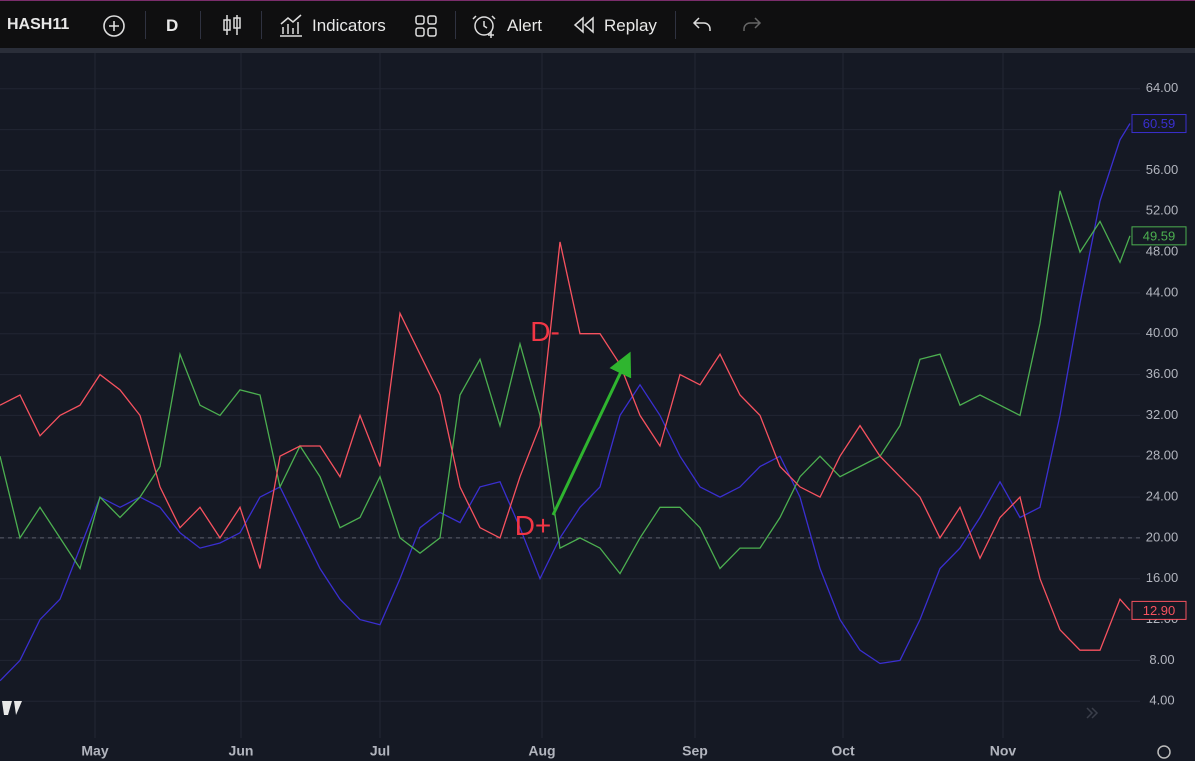 The width and height of the screenshot is (1195, 761). I want to click on annotation: D-, so click(545, 331).